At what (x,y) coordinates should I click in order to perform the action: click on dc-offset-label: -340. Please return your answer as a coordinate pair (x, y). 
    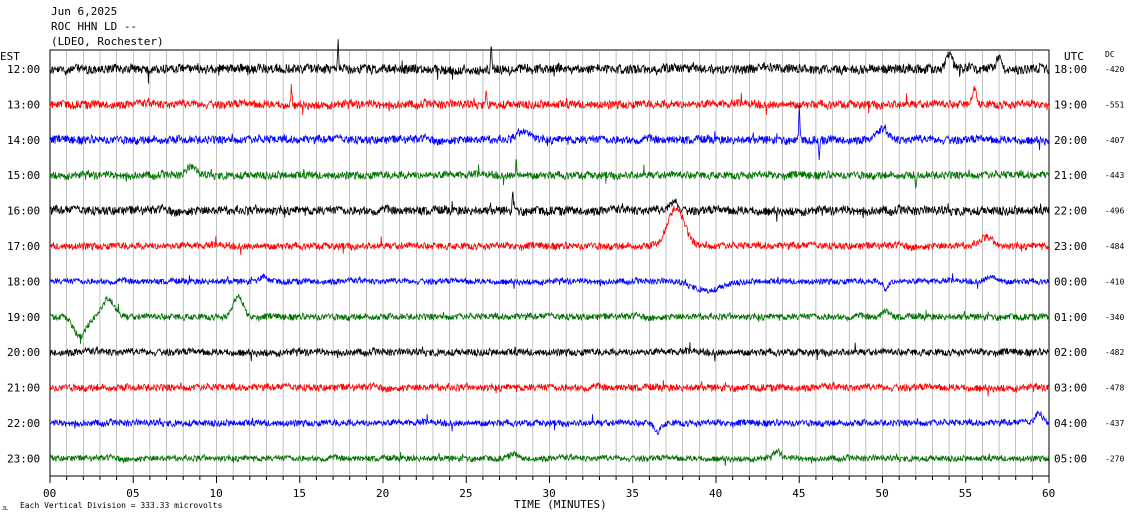
    Looking at the image, I should click on (1114, 317).